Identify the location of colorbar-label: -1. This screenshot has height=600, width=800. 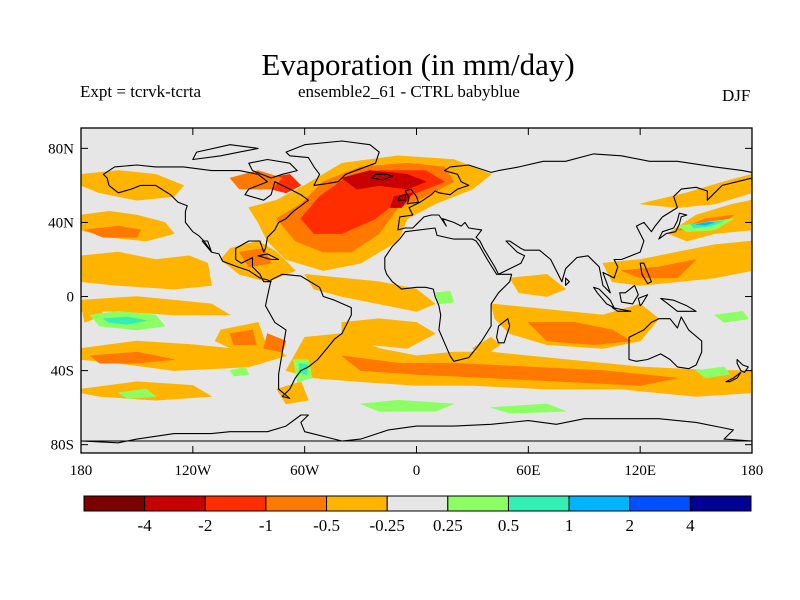
(266, 525).